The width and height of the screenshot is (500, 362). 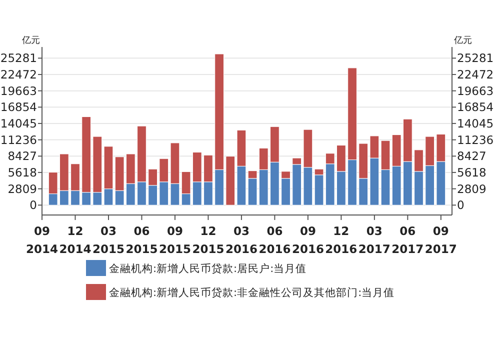 I want to click on x-tick-label: 06 2017, so click(x=408, y=240).